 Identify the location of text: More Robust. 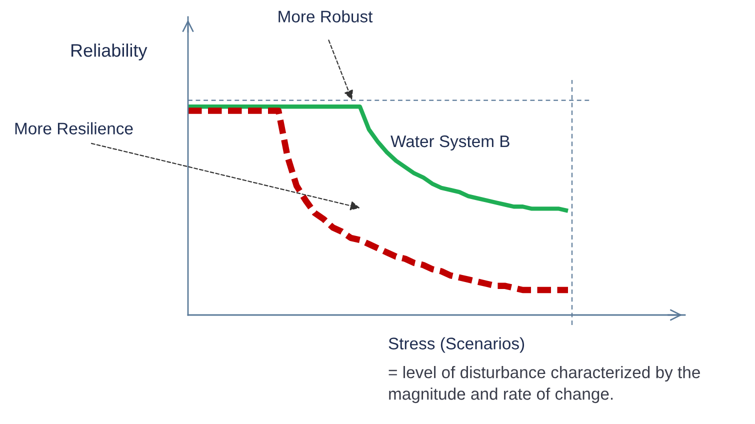
(325, 16).